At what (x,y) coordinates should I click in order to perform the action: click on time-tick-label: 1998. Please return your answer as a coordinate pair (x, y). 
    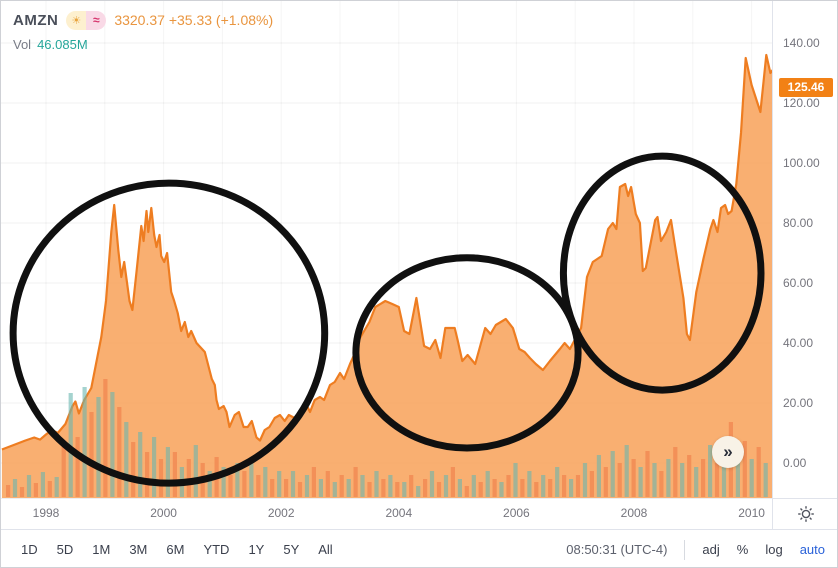
    Looking at the image, I should click on (46, 513).